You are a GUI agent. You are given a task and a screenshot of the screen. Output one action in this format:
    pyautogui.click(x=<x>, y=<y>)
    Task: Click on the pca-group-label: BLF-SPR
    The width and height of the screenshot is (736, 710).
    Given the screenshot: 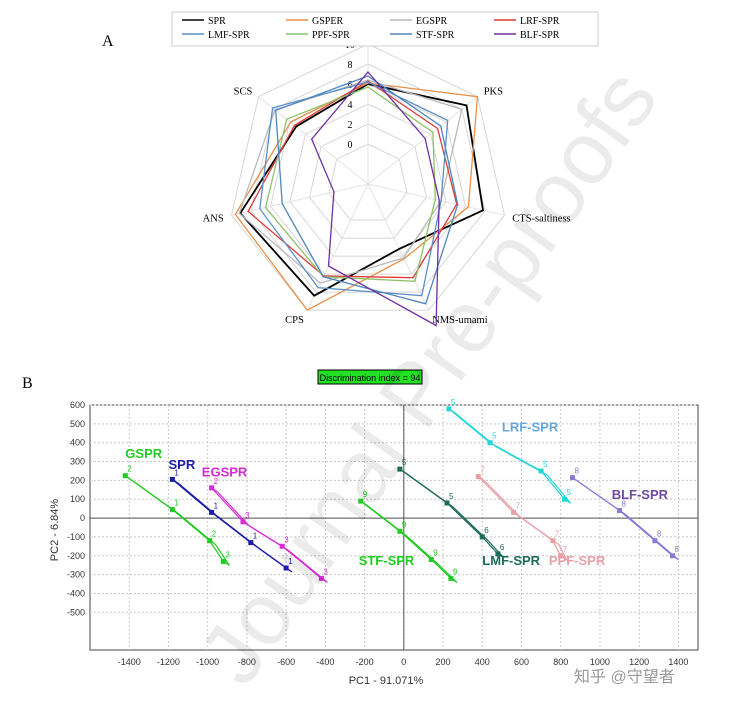 What is the action you would take?
    pyautogui.click(x=640, y=494)
    